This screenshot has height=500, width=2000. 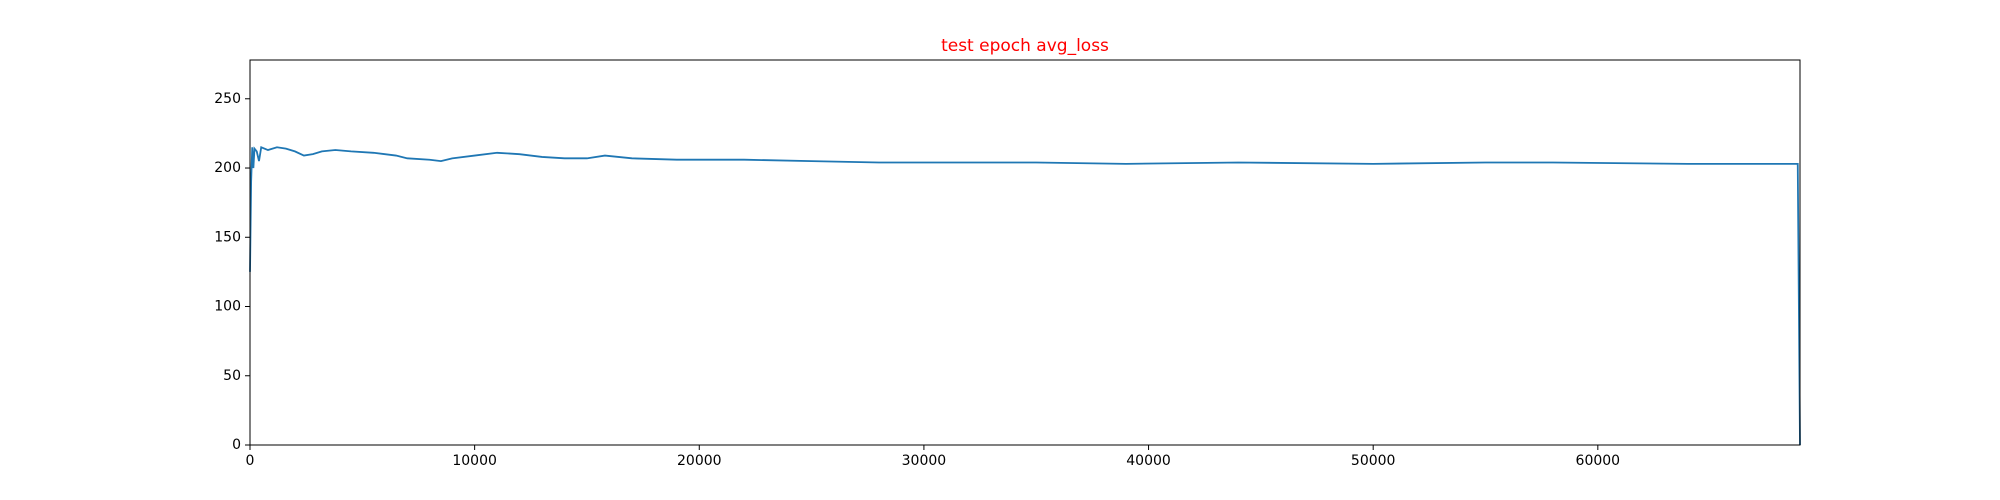 What do you see at coordinates (227, 168) in the screenshot?
I see `y-tick-label: 200` at bounding box center [227, 168].